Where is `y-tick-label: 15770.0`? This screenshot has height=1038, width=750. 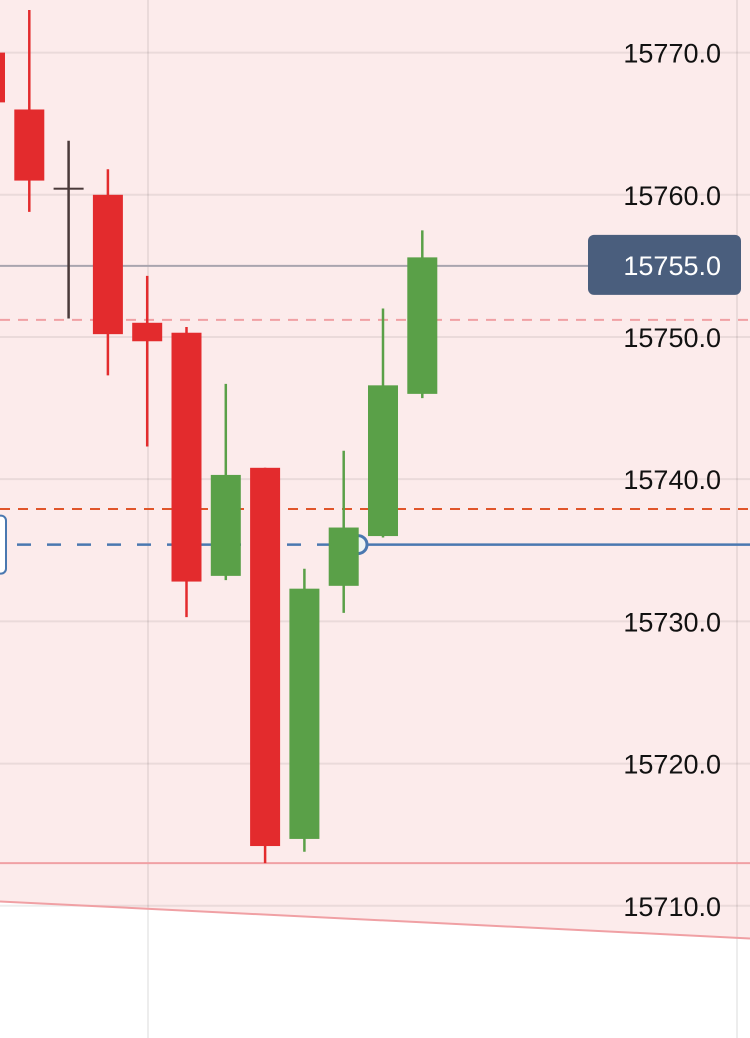
y-tick-label: 15770.0 is located at coordinates (672, 54).